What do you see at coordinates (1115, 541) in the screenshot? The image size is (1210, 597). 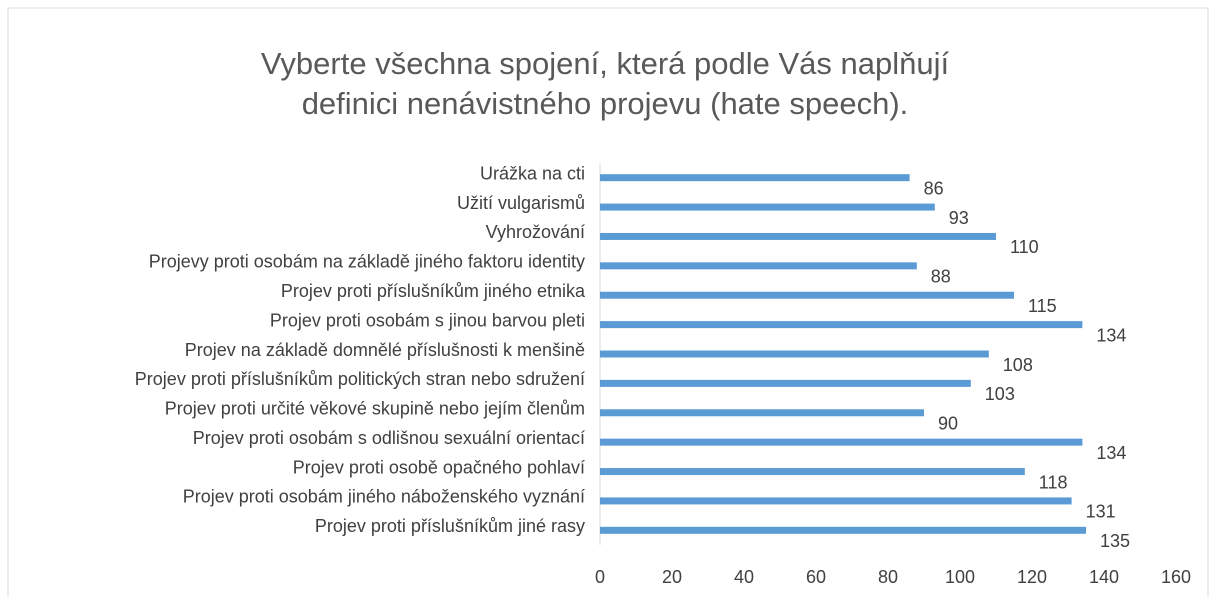 I see `data-label: 135` at bounding box center [1115, 541].